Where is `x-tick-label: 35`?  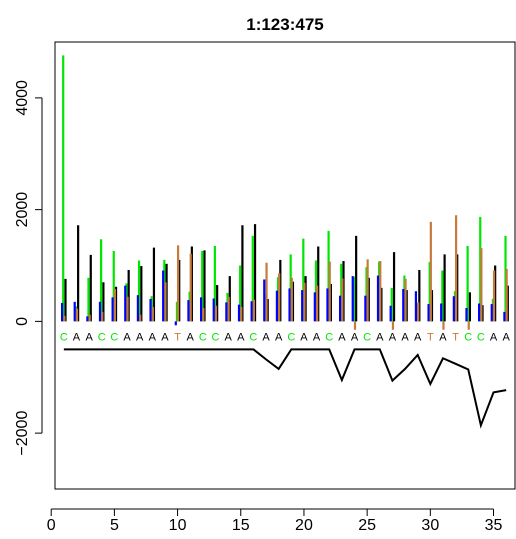
x-tick-label: 35 is located at coordinates (494, 525).